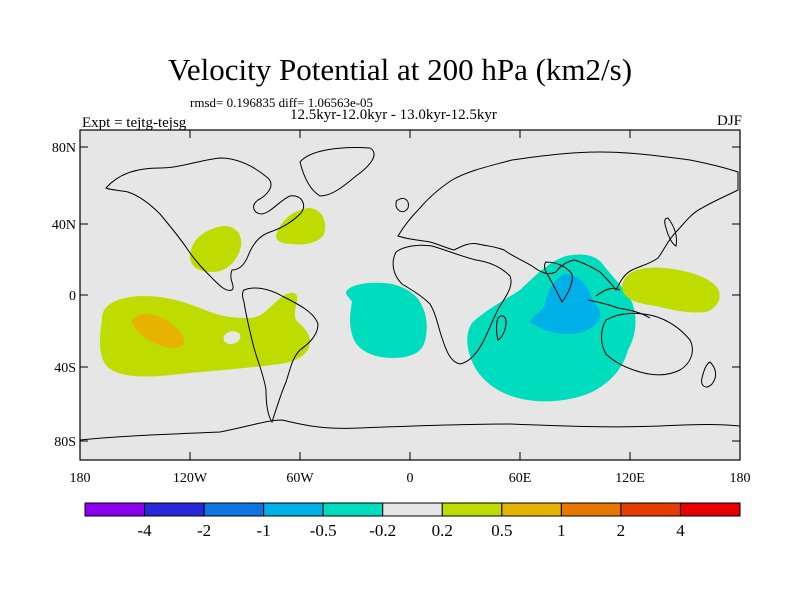  Describe the element at coordinates (452, 304) in the screenshot. I see `coast-africa` at that location.